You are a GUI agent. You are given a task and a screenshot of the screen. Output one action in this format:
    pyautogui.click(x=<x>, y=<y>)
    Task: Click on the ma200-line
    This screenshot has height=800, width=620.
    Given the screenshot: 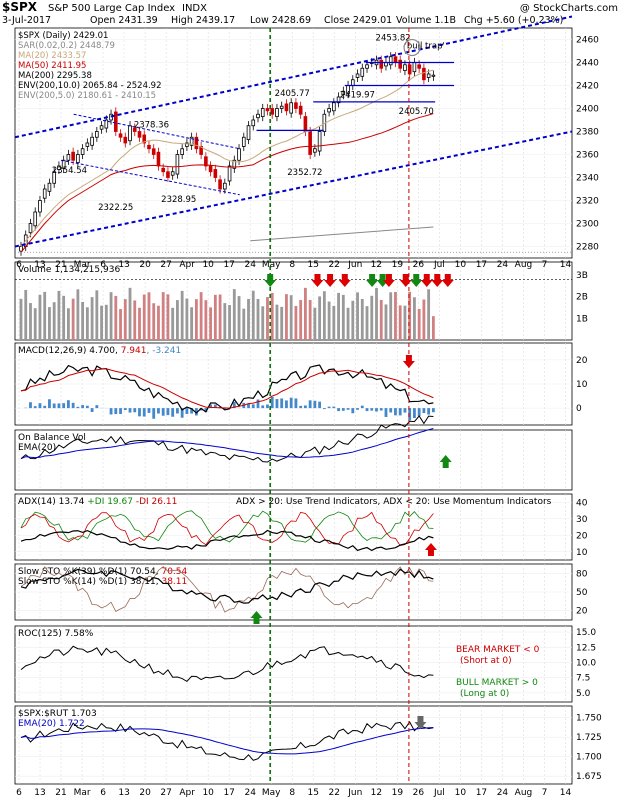 What is the action you would take?
    pyautogui.click(x=342, y=234)
    